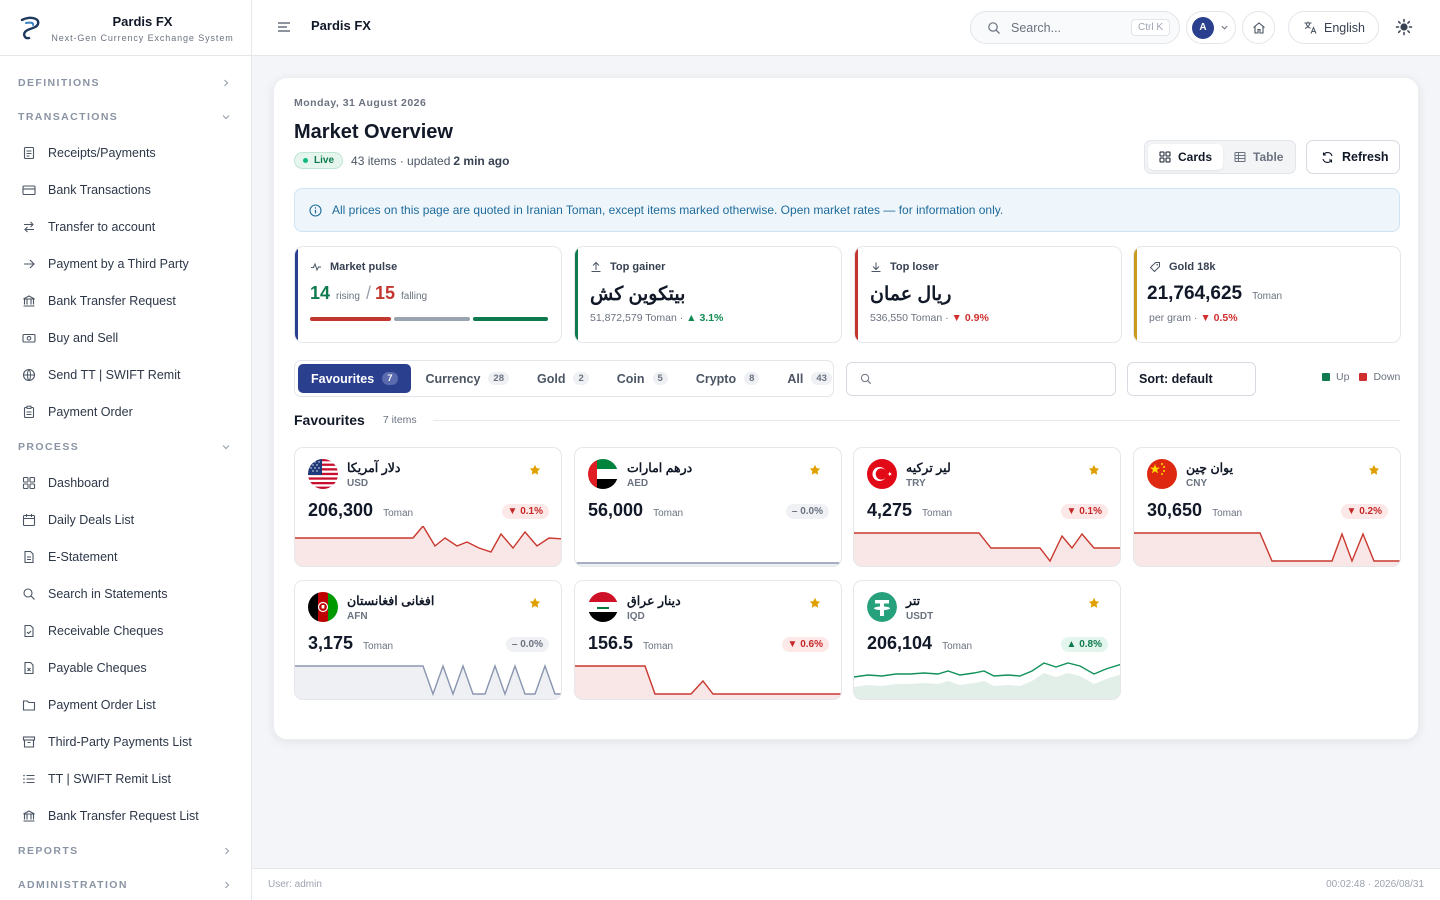 This screenshot has width=1440, height=900. Describe the element at coordinates (125, 556) in the screenshot. I see `sidebar-item-e-statement: E-Statement` at that location.